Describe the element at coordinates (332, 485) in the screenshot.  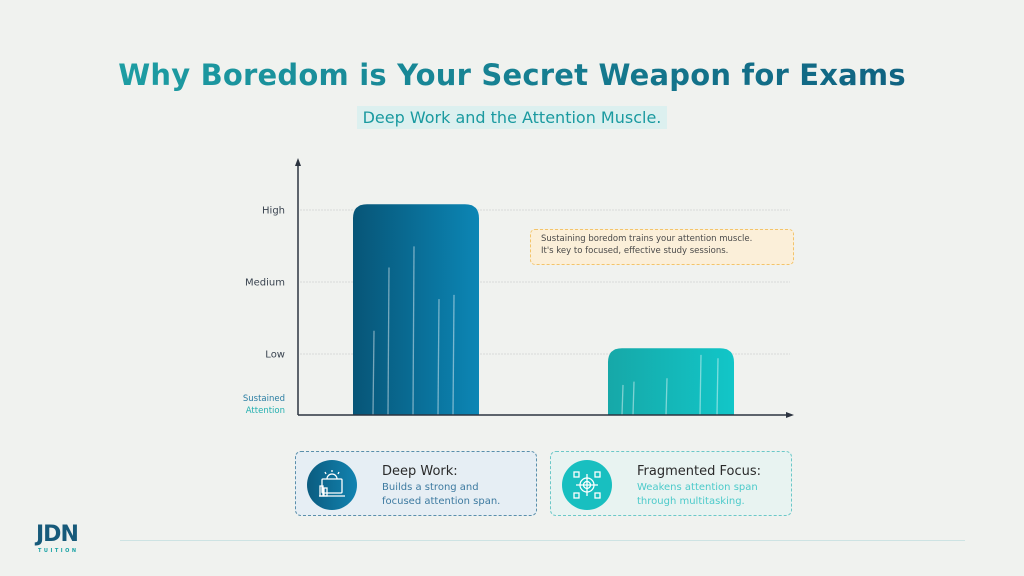
I see `desk-computer-icon` at that location.